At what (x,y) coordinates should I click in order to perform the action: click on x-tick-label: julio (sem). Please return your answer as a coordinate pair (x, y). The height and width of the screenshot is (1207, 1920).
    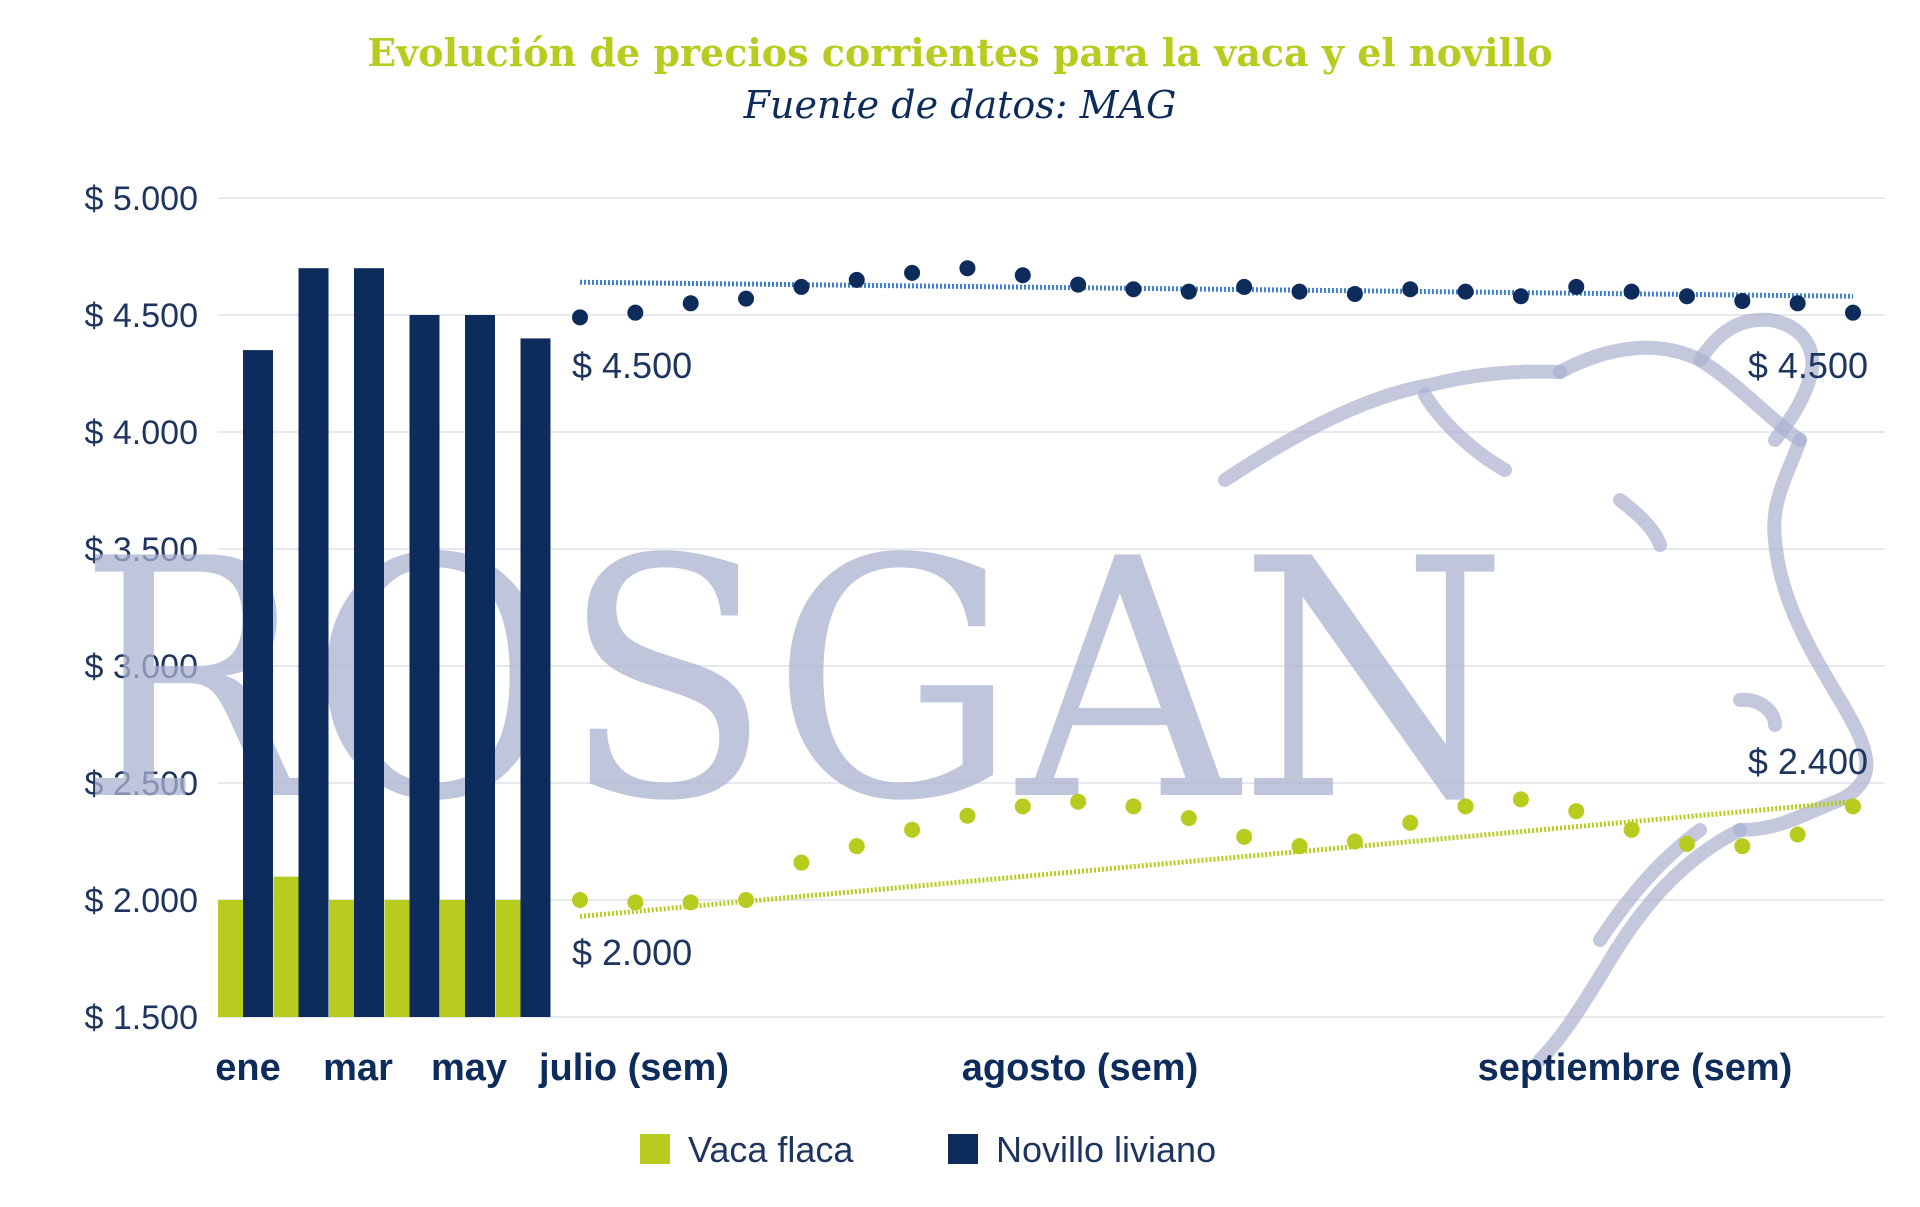
    Looking at the image, I should click on (633, 1068).